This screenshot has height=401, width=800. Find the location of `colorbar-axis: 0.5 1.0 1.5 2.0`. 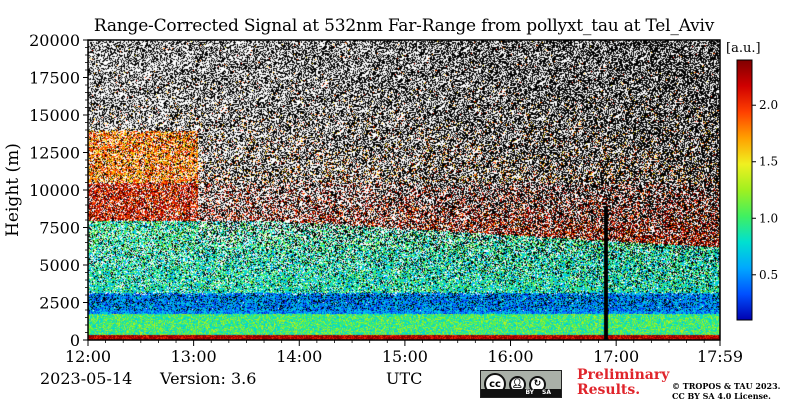

colorbar-axis: 0.5 1.0 1.5 2.0 is located at coordinates (765, 190).